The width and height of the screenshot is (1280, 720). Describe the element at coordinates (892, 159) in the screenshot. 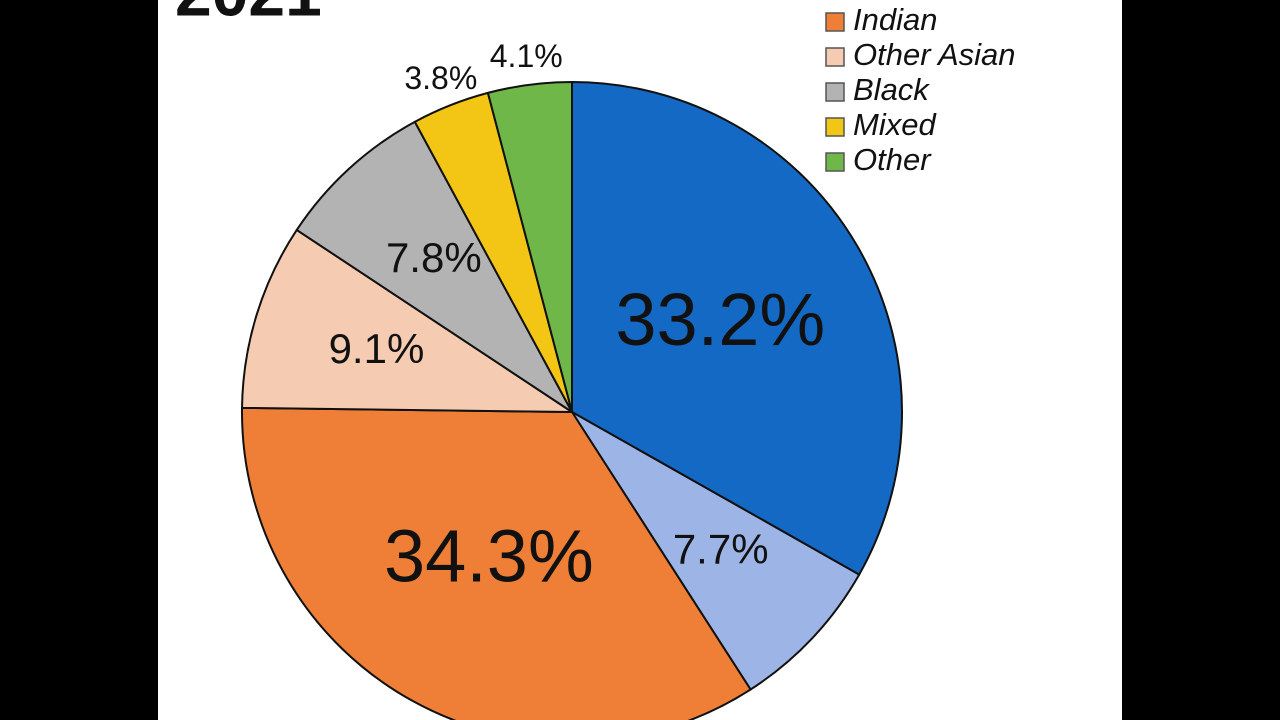

I see `legend-label: Other` at that location.